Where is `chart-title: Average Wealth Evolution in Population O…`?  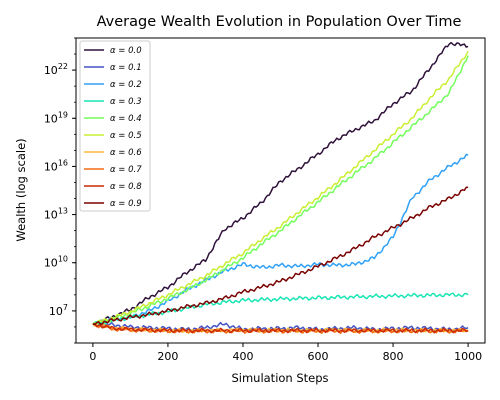 chart-title: Average Wealth Evolution in Population O… is located at coordinates (279, 22).